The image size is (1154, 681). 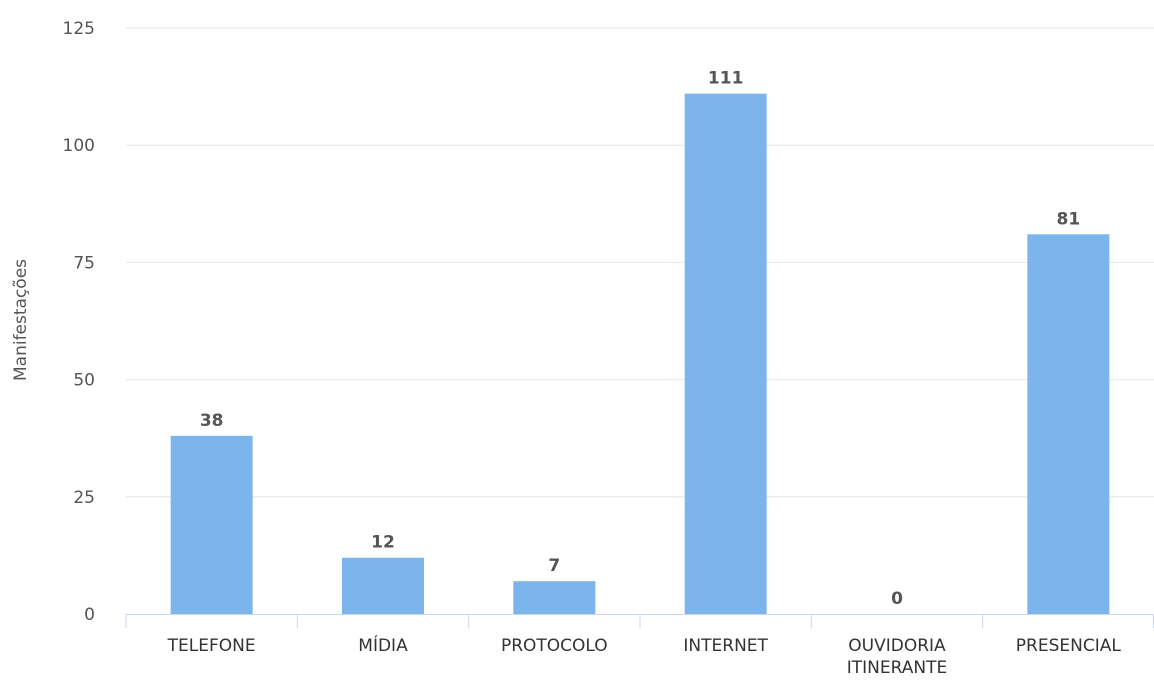 I want to click on y-tick-label: 0, so click(x=89, y=615).